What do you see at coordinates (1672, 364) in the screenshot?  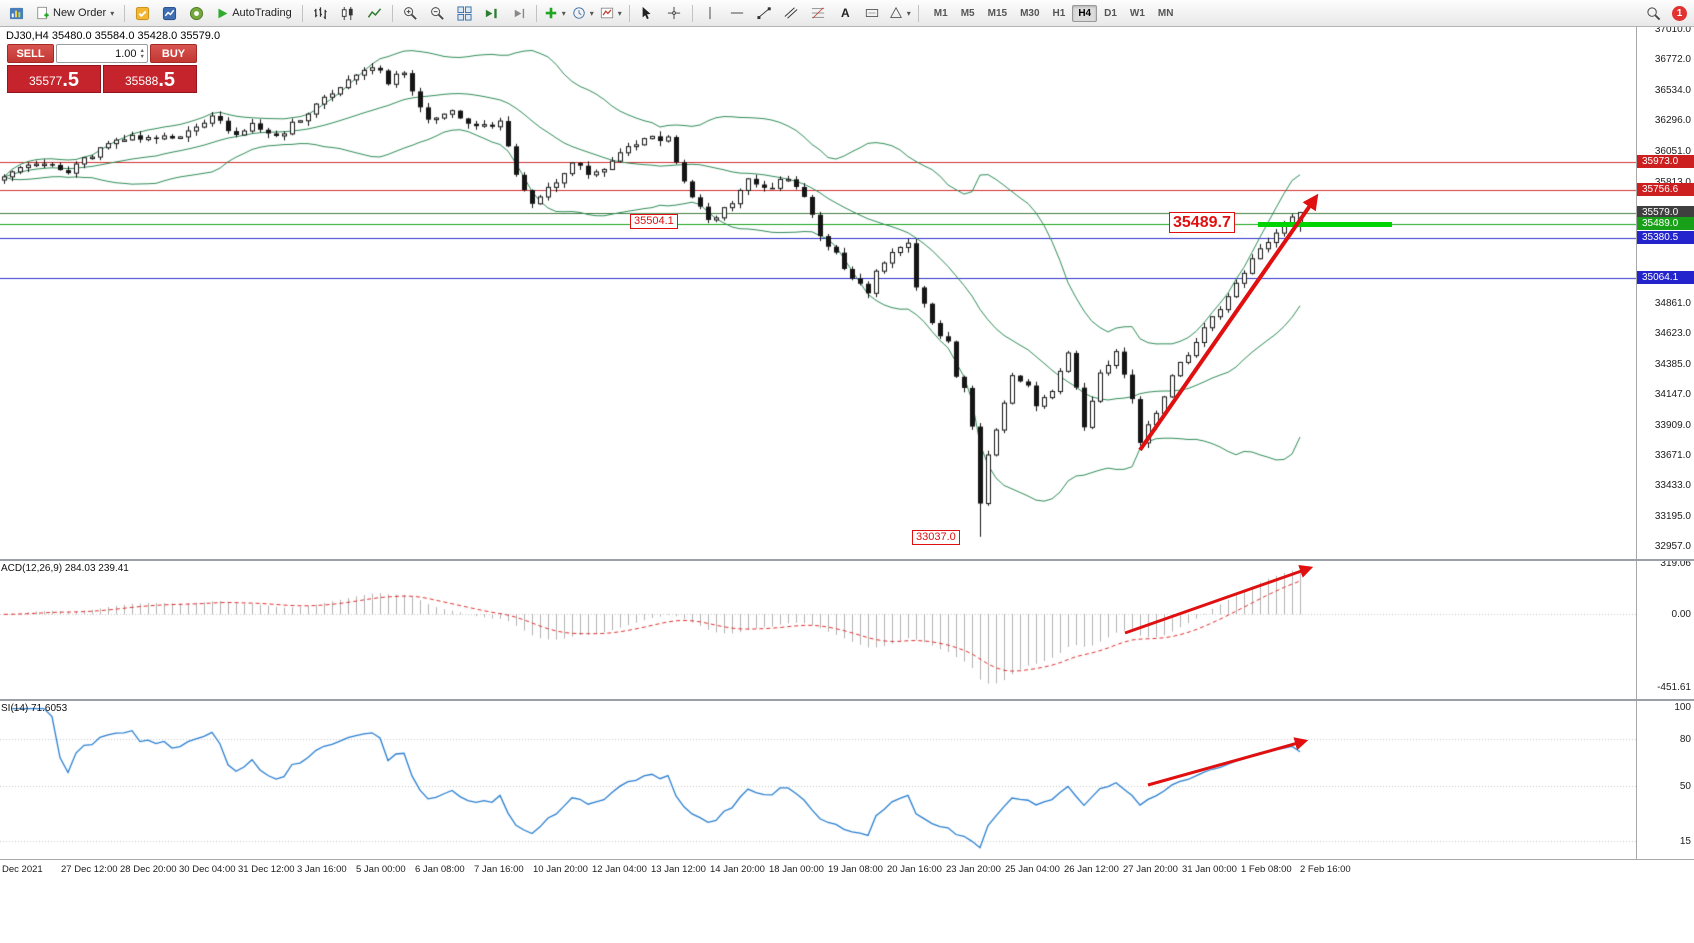 I see `price-axis-label: 34385.0` at bounding box center [1672, 364].